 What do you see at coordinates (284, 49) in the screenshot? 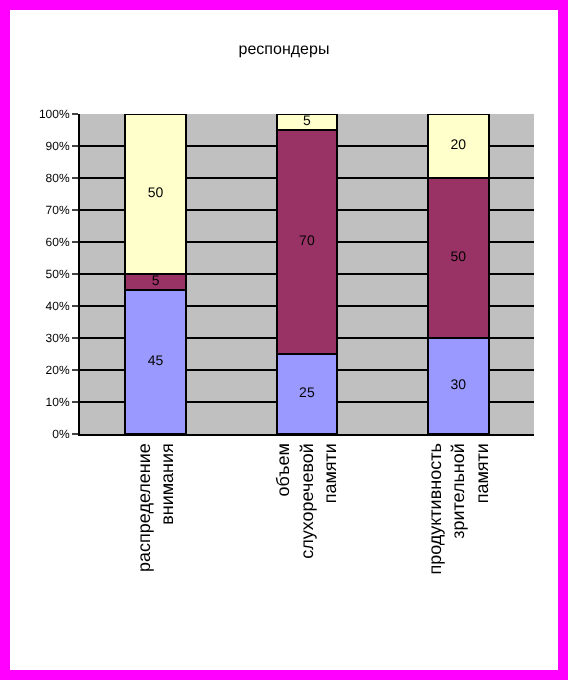
I see `chart-title: респондеры` at bounding box center [284, 49].